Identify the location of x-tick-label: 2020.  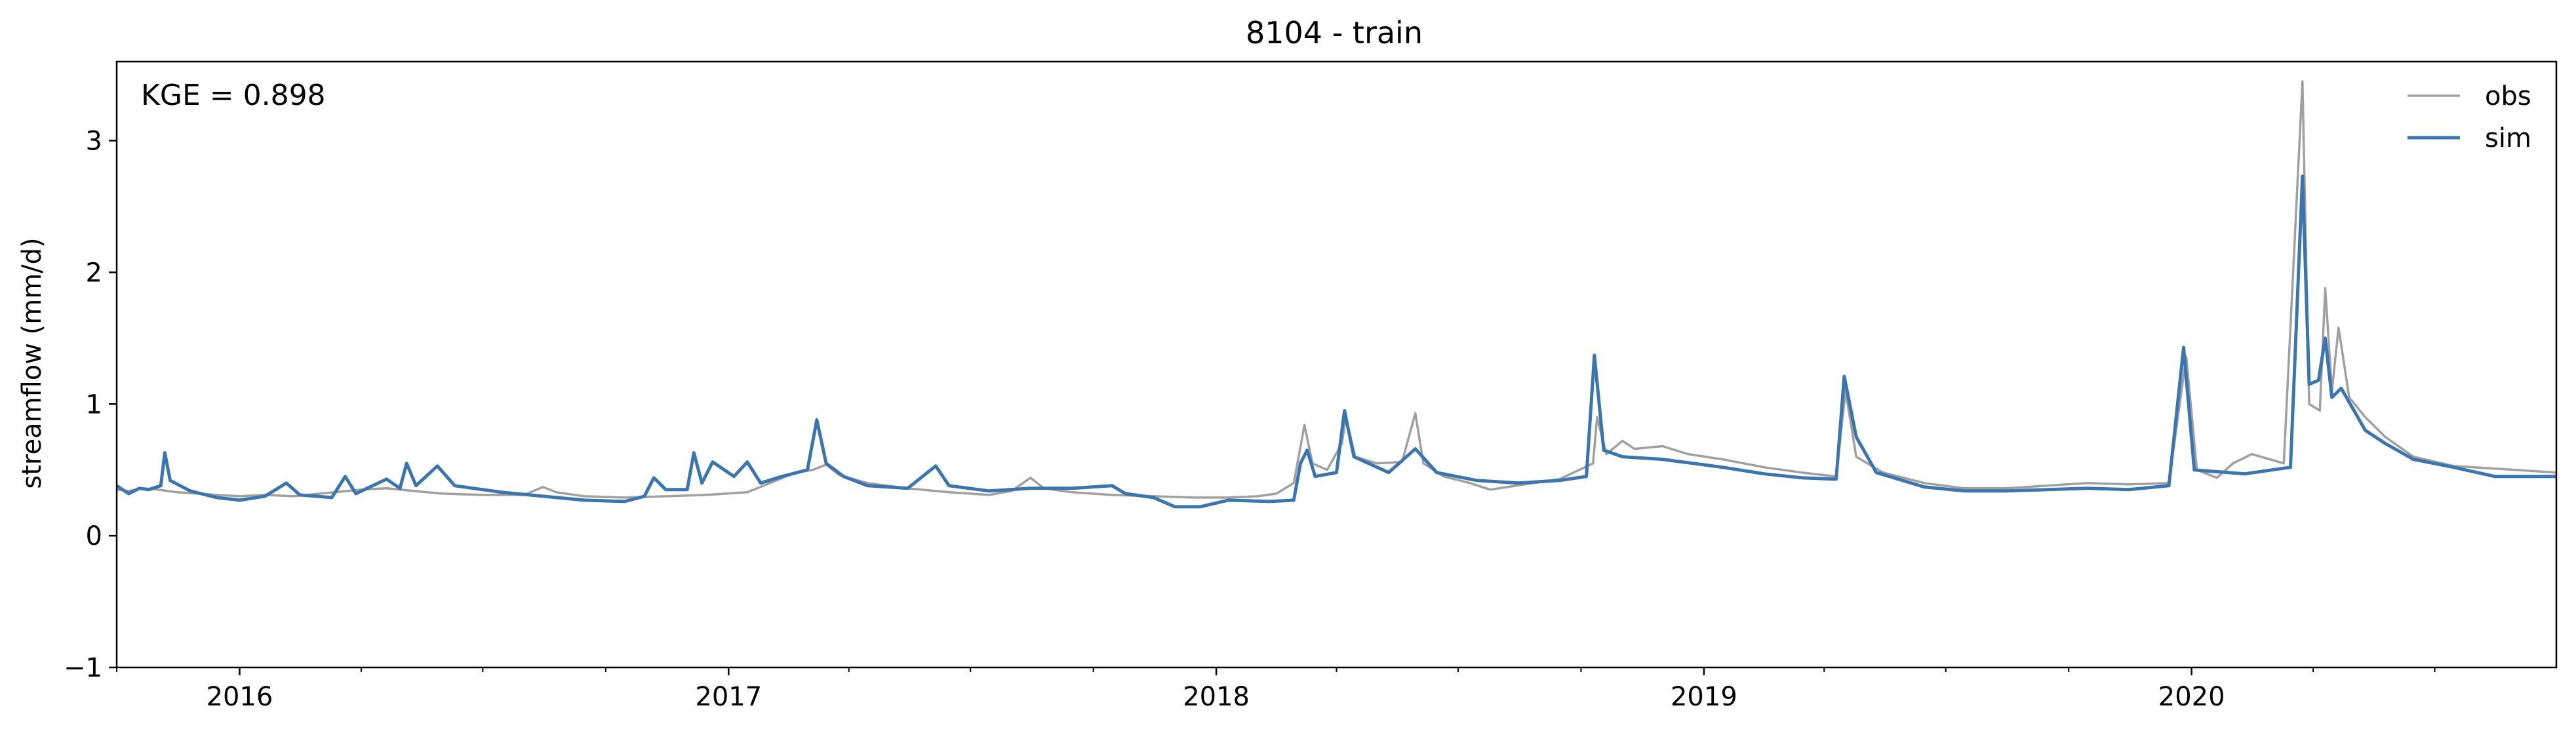
(2191, 697).